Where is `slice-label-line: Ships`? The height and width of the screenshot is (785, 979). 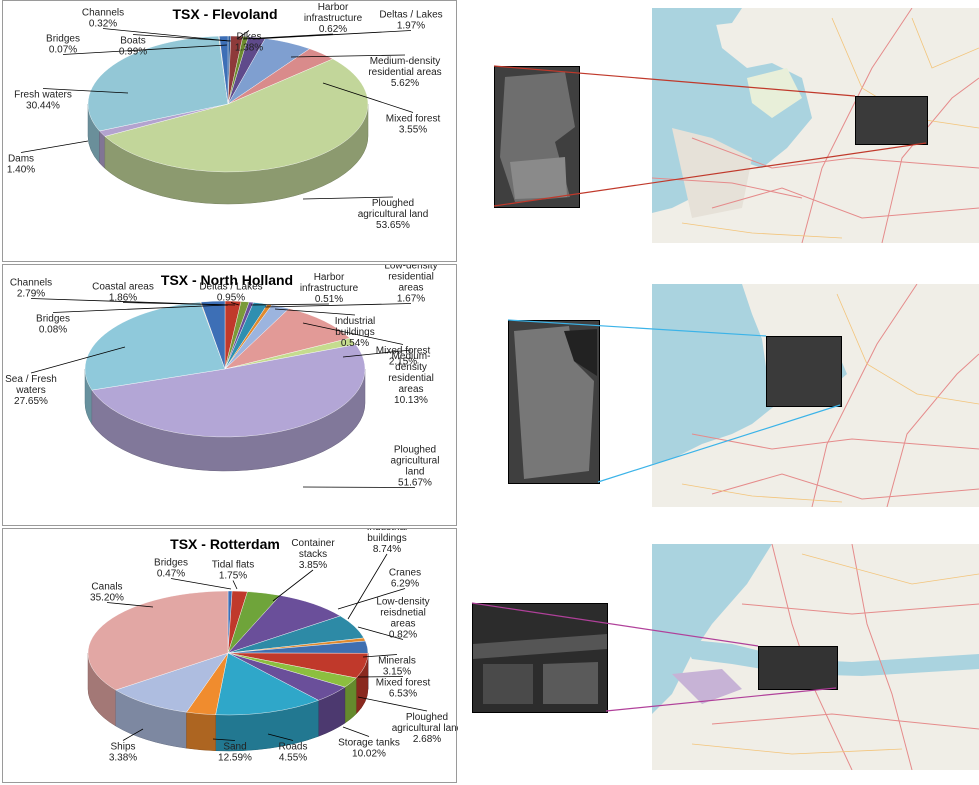
slice-label-line: Ships is located at coordinates (122, 747).